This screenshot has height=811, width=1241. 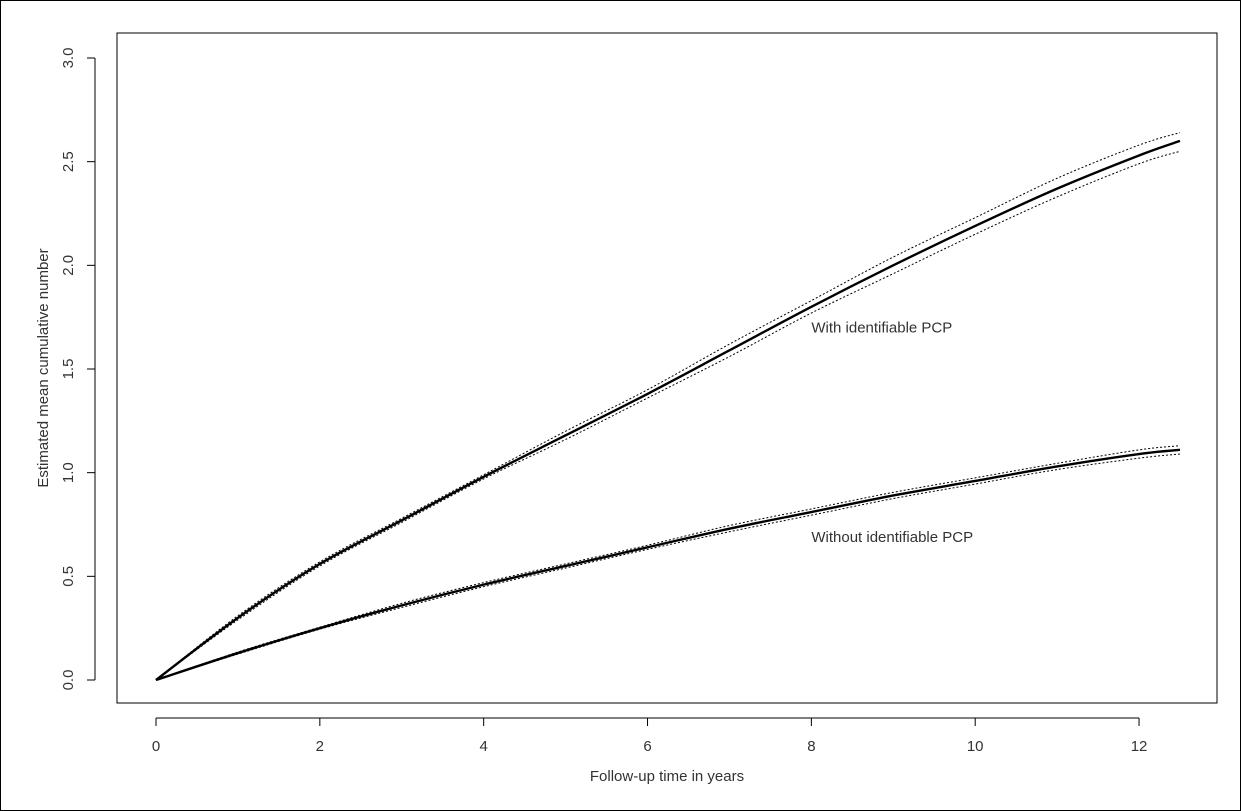 What do you see at coordinates (68, 576) in the screenshot?
I see `y-tick-label: 0.5` at bounding box center [68, 576].